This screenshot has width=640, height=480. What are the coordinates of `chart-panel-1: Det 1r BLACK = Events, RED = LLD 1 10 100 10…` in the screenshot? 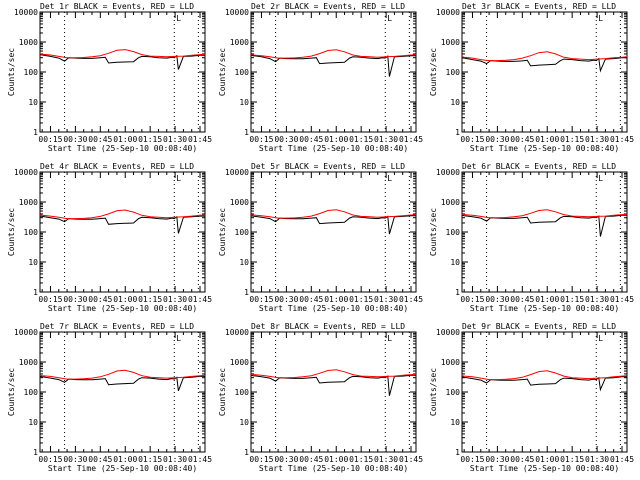 It's located at (109, 77).